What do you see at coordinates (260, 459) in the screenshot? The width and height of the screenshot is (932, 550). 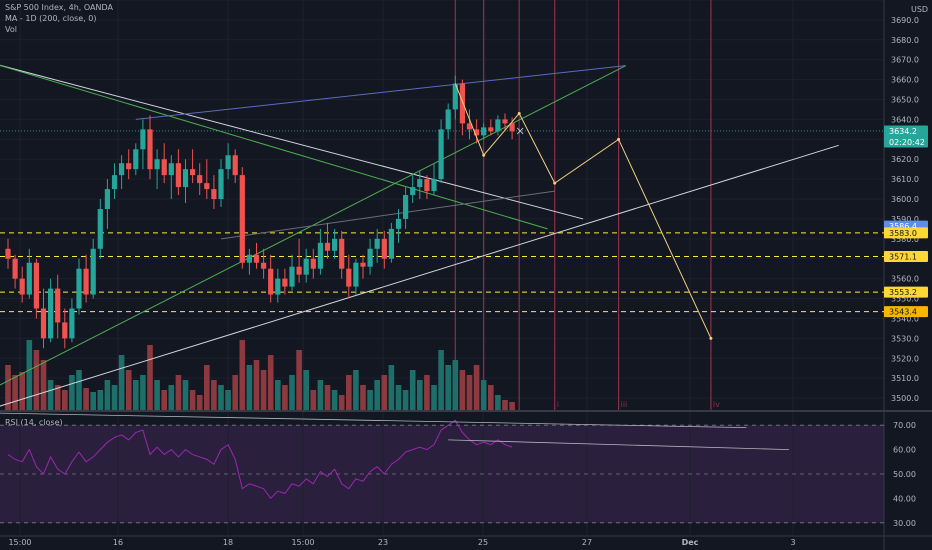 I see `rsi-line` at bounding box center [260, 459].